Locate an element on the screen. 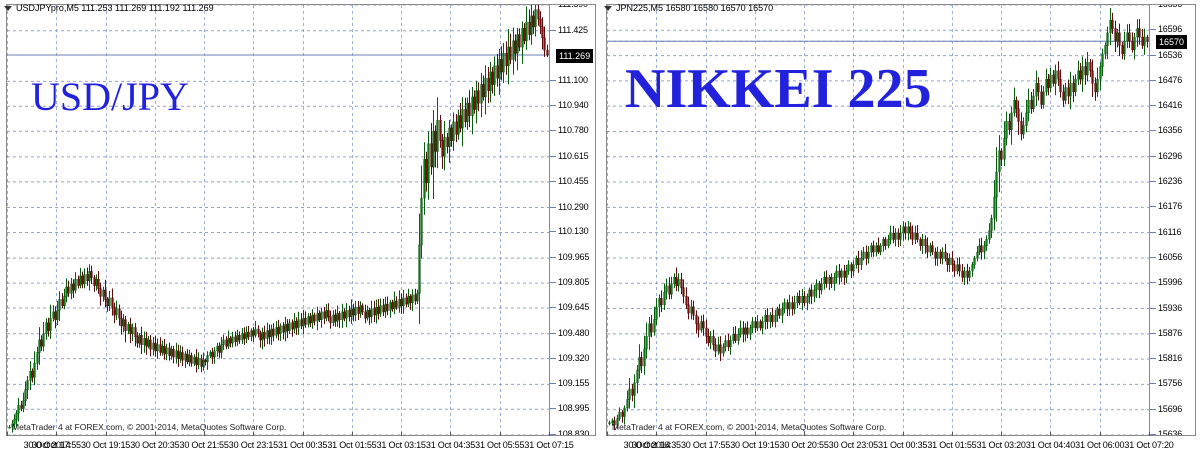  time-tick-label: 30 Oct 16:35 is located at coordinates (656, 445).